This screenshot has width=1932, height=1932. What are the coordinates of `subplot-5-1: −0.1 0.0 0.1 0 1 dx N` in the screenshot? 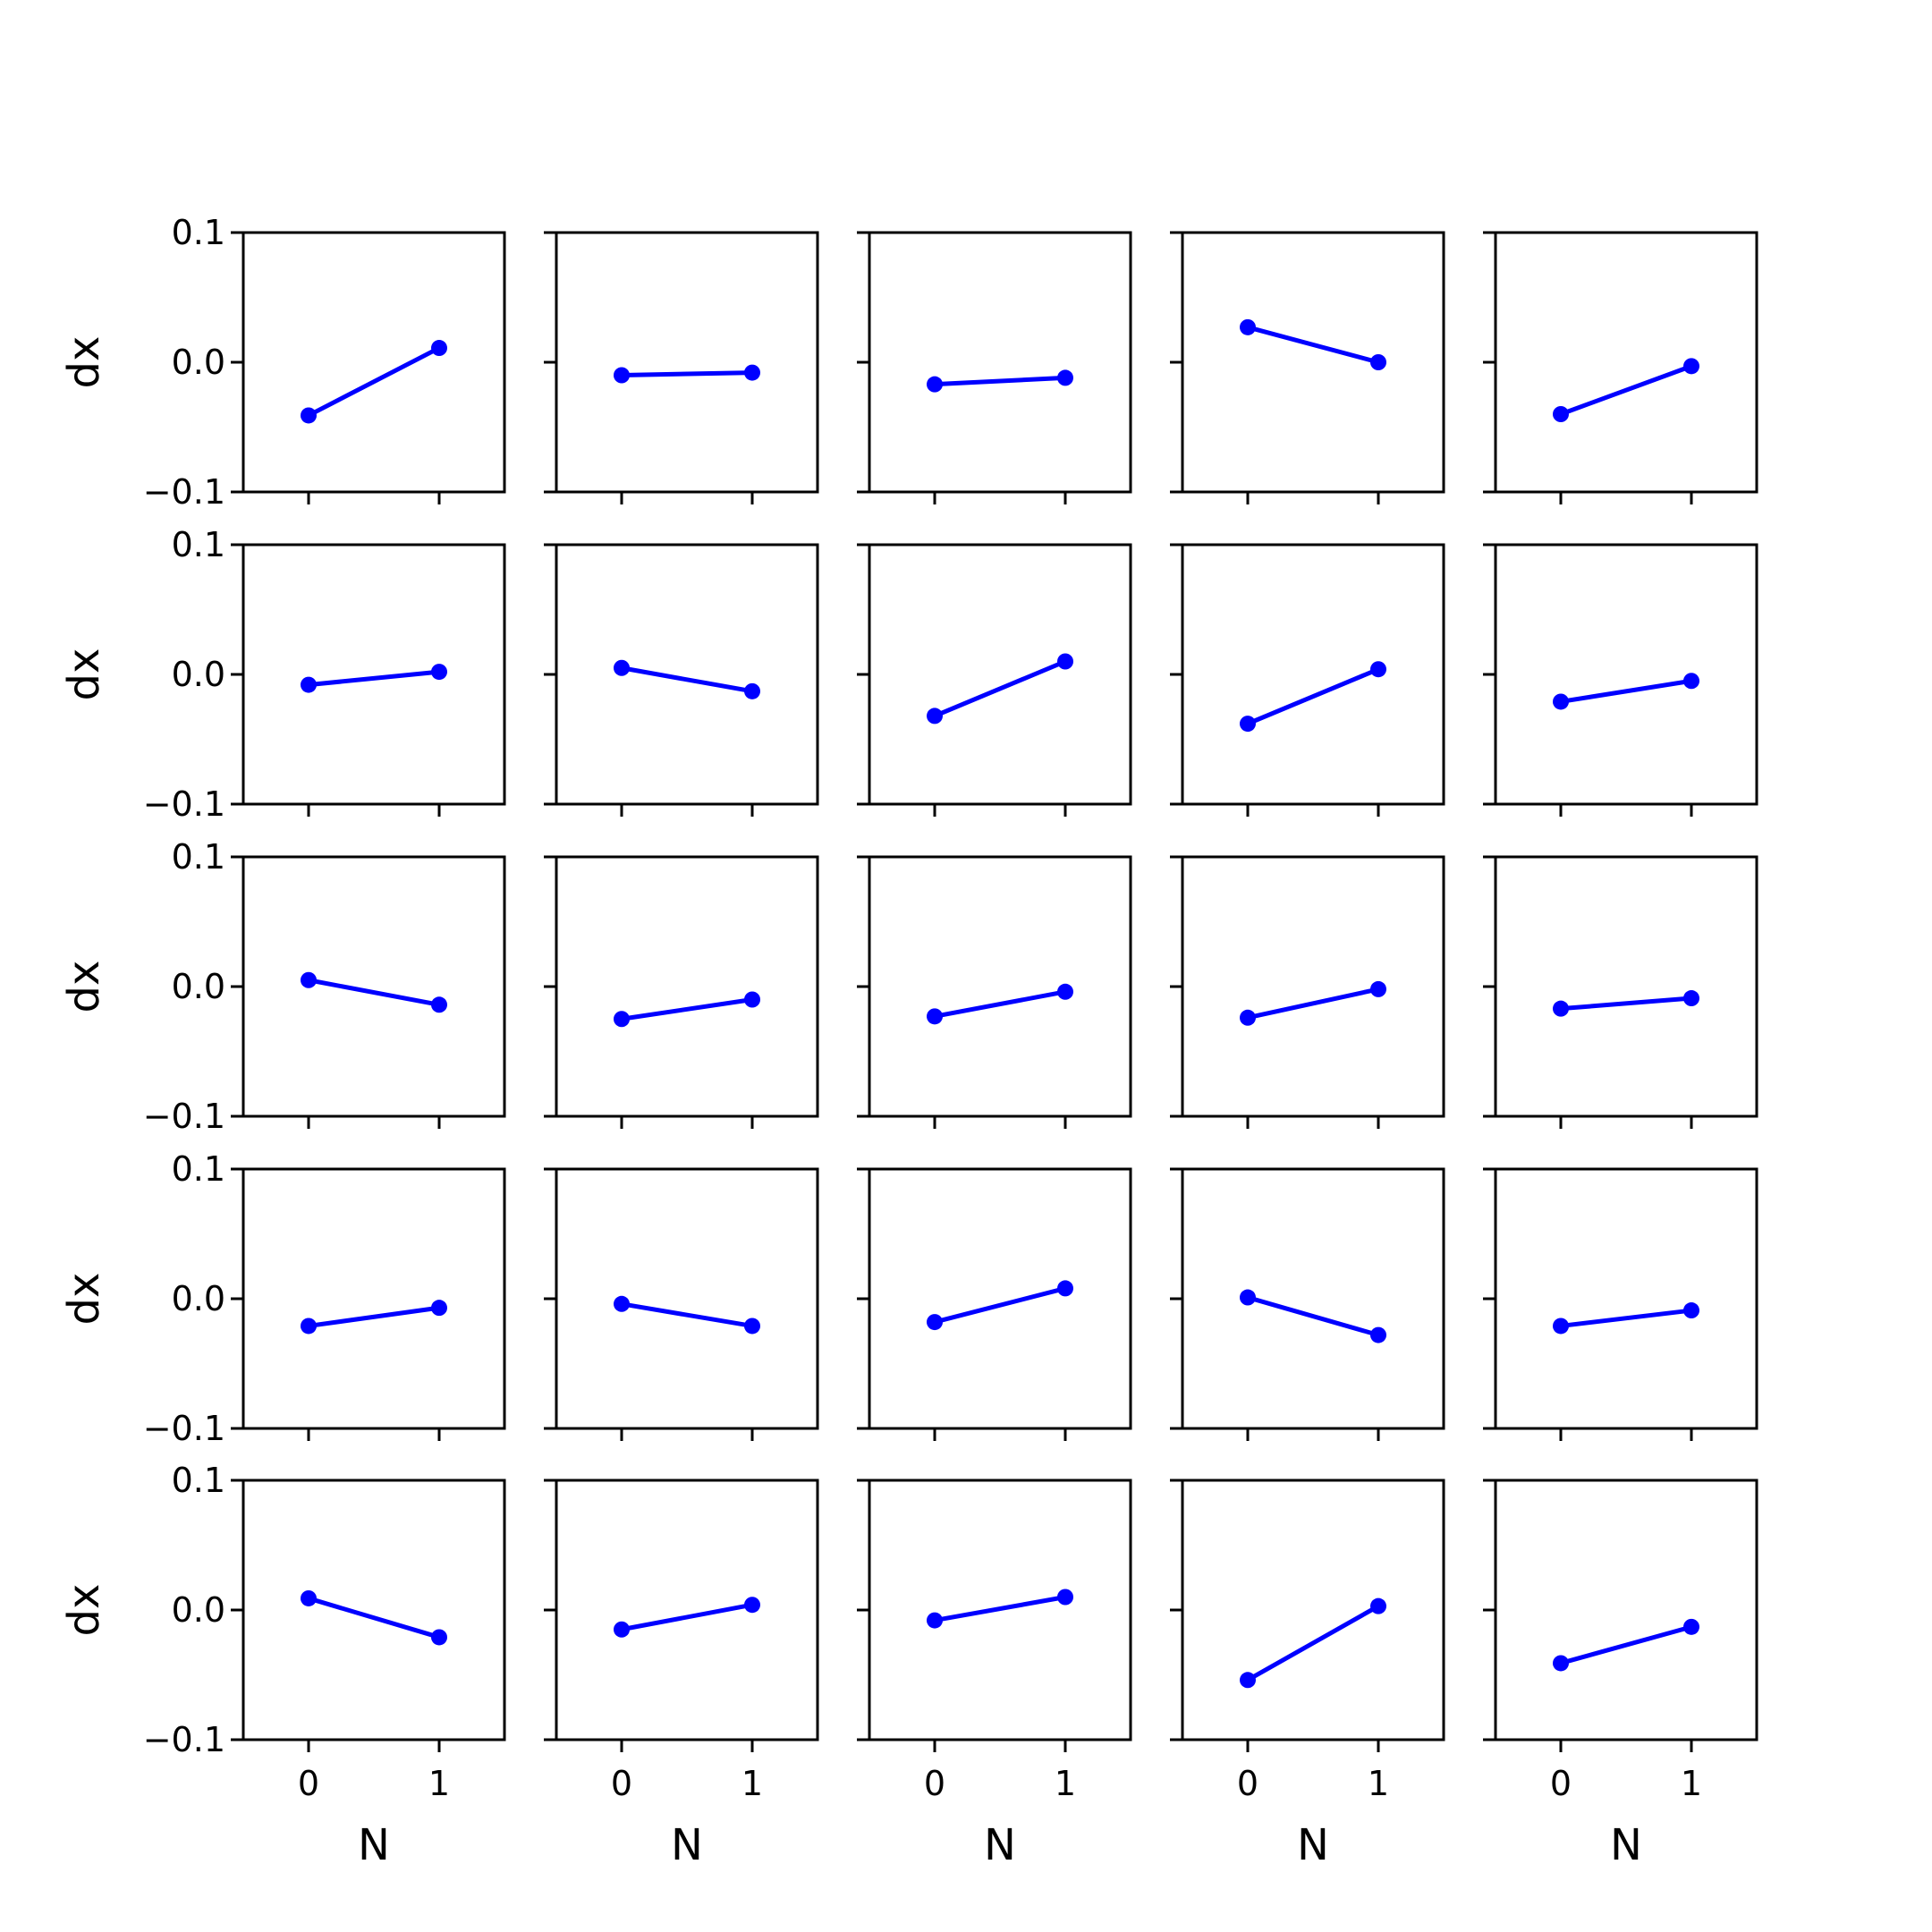 It's located at (282, 1665).